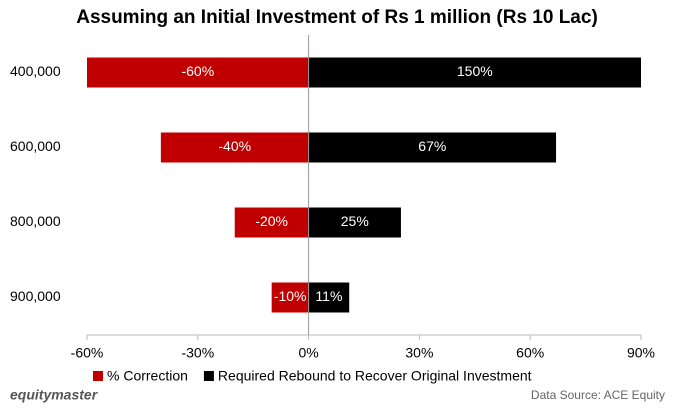  Describe the element at coordinates (35, 71) in the screenshot. I see `y-tick-label: 400,000` at that location.